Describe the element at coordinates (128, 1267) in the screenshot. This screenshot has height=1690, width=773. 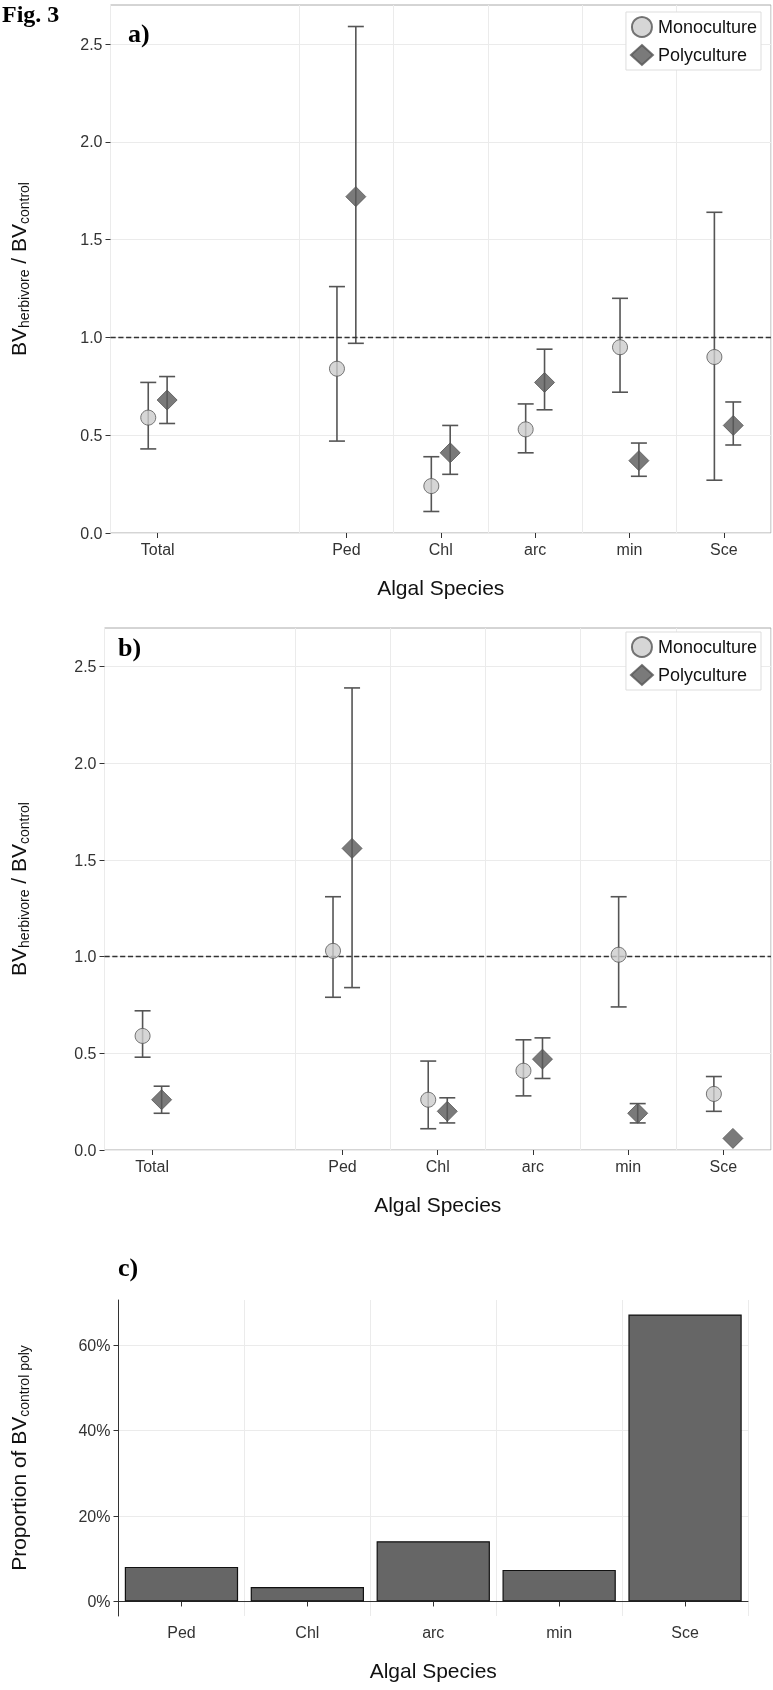
I see `chart-title: c)` at that location.